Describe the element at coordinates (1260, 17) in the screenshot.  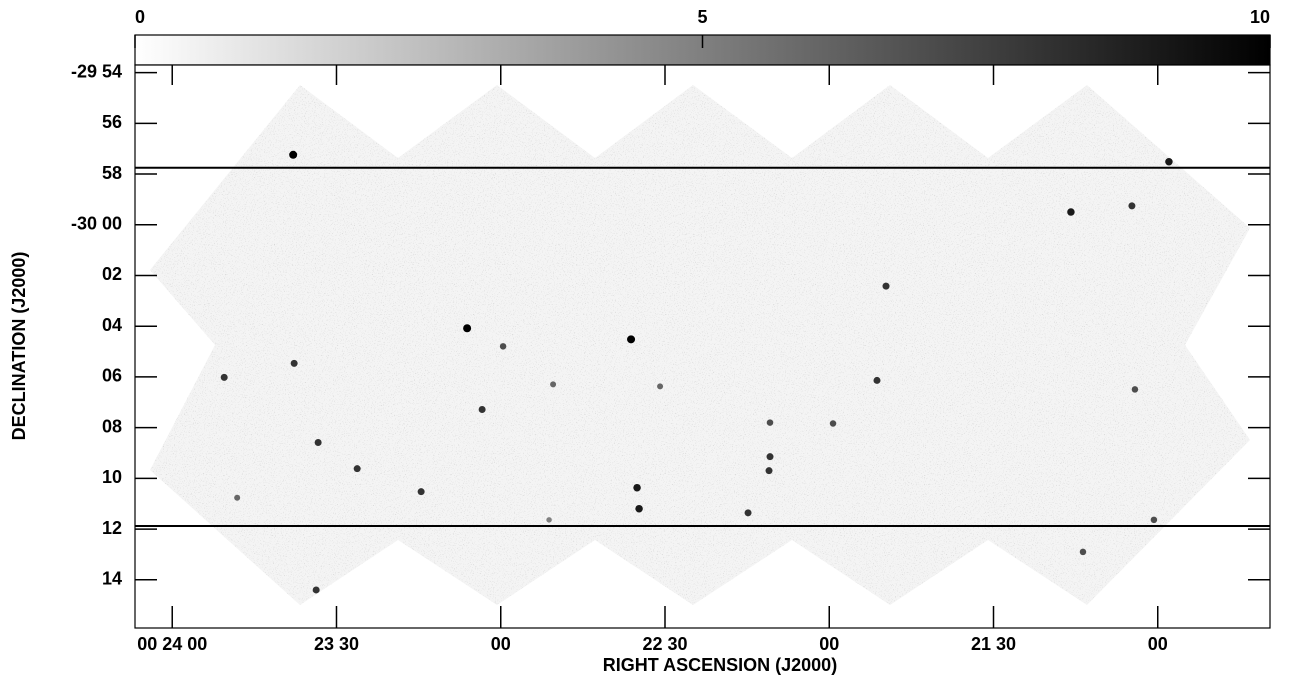
I see `colorbar-tick-label: 10` at that location.